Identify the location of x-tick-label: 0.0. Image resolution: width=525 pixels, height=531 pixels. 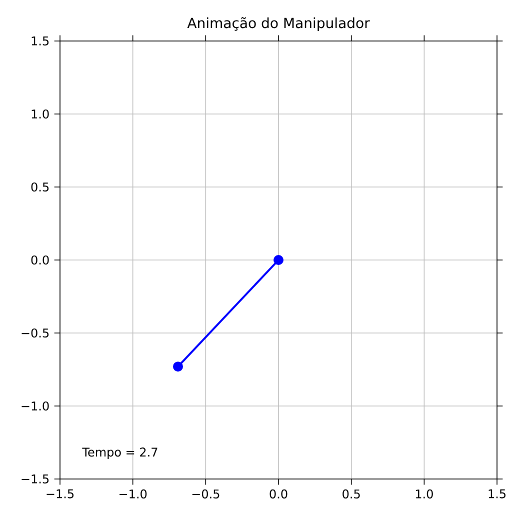
(279, 493).